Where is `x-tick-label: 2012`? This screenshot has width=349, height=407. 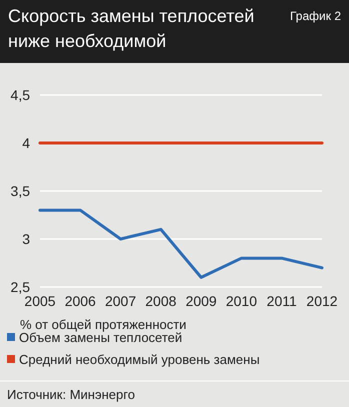 x-tick-label: 2012 is located at coordinates (322, 301).